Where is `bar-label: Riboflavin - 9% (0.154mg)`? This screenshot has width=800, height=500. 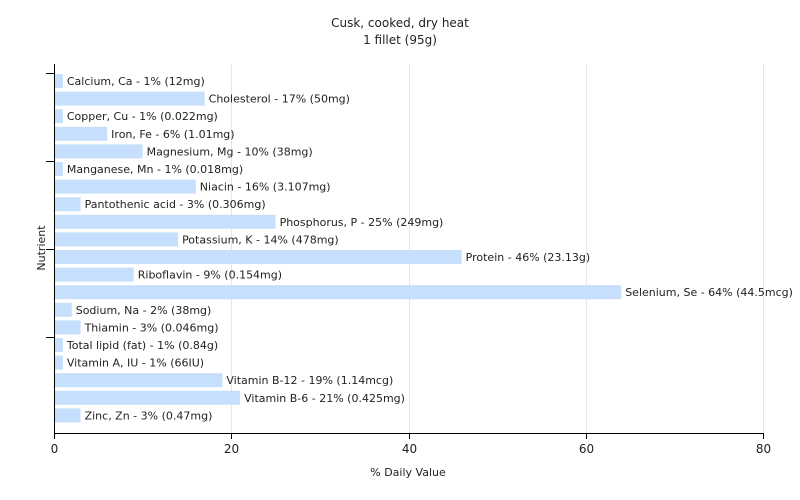
bar-label: Riboflavin - 9% (0.154mg) is located at coordinates (210, 275).